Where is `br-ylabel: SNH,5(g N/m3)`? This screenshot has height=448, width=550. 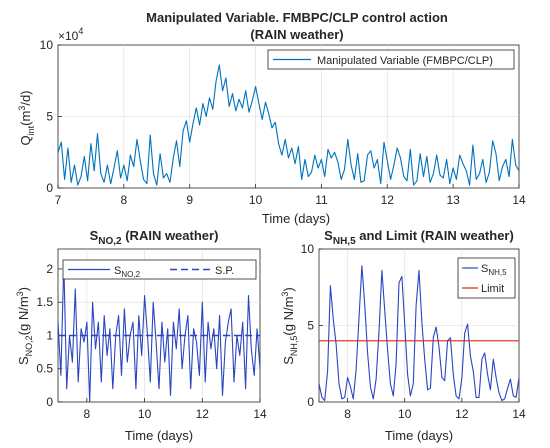 br-ylabel: SNH,5(g N/m3) is located at coordinates (289, 326).